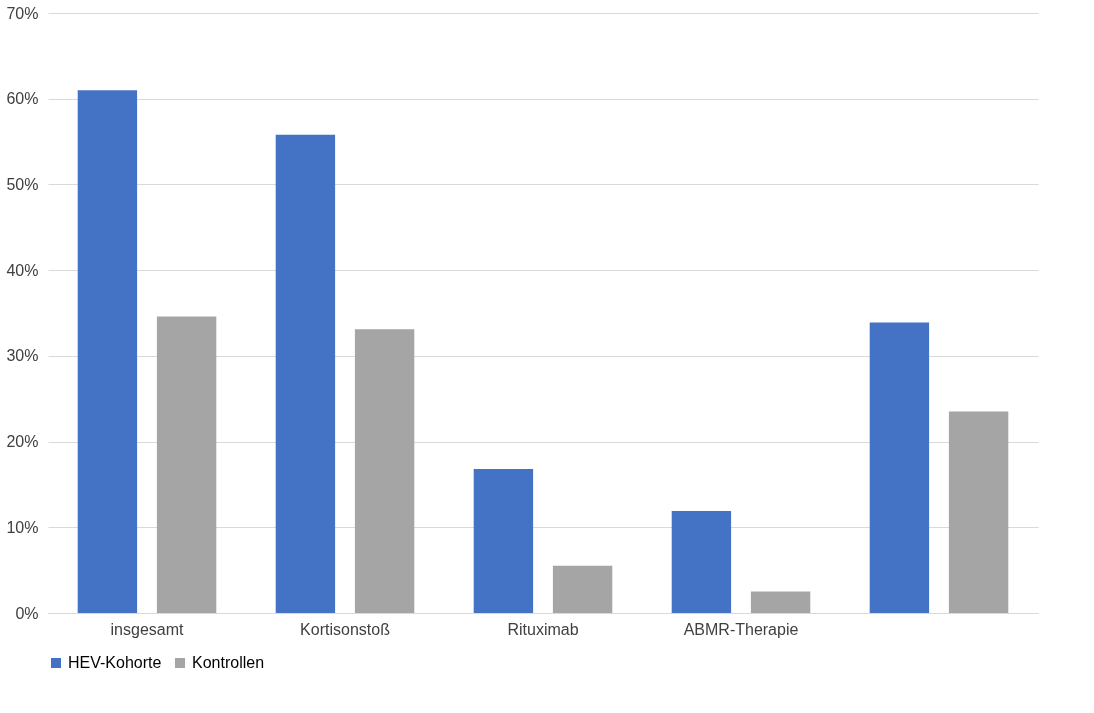  What do you see at coordinates (543, 629) in the screenshot?
I see `x-tick-label: Rituximab` at bounding box center [543, 629].